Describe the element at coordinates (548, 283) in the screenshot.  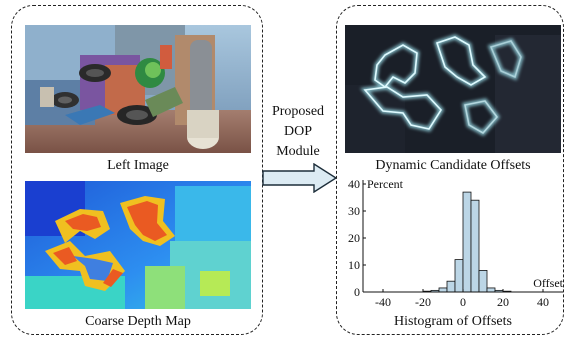
I see `x-axis-label: Offset` at that location.